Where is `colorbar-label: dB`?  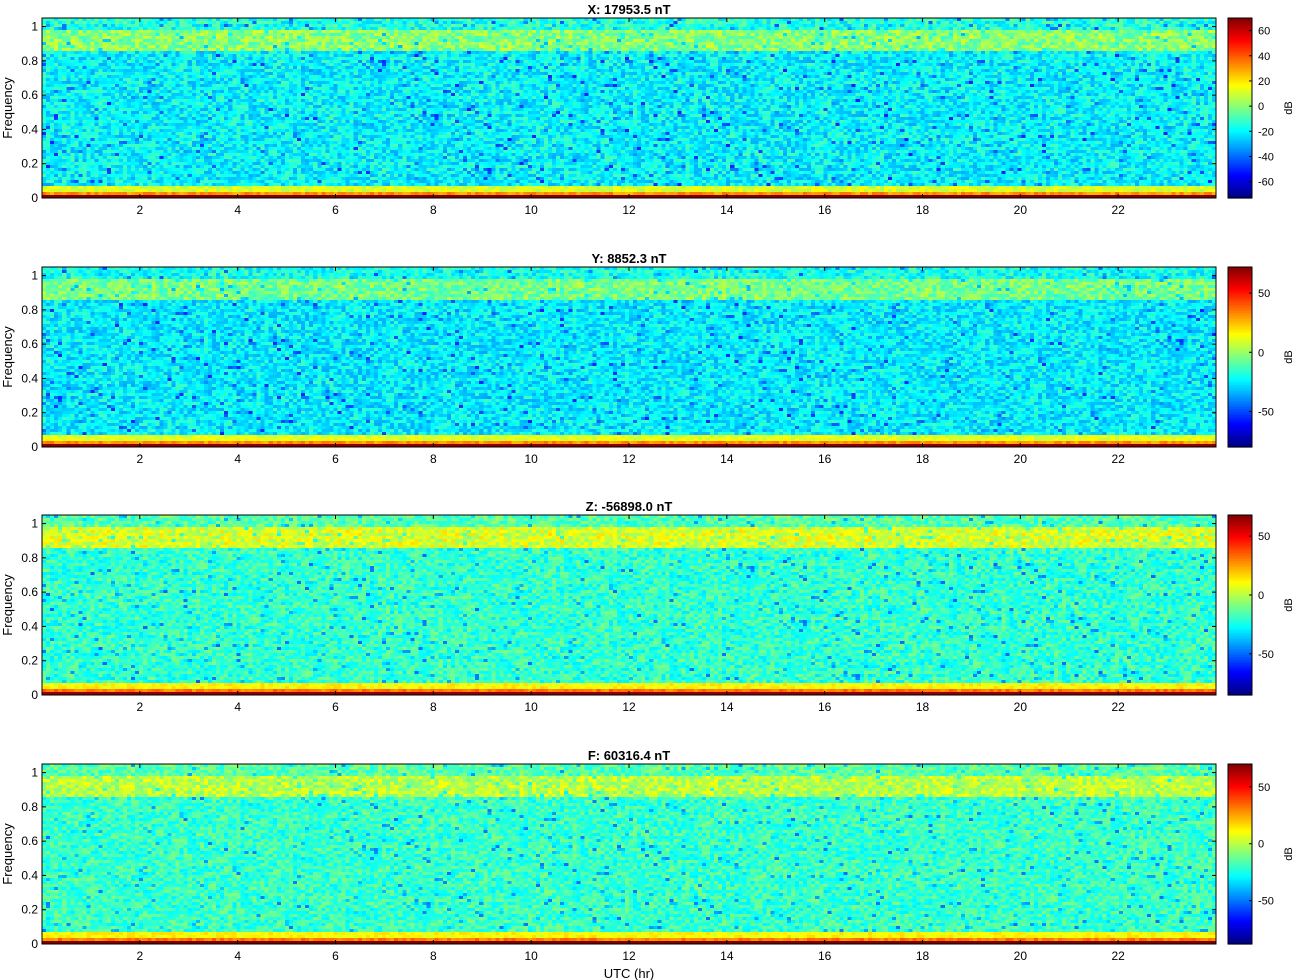
colorbar-label: dB is located at coordinates (1289, 107).